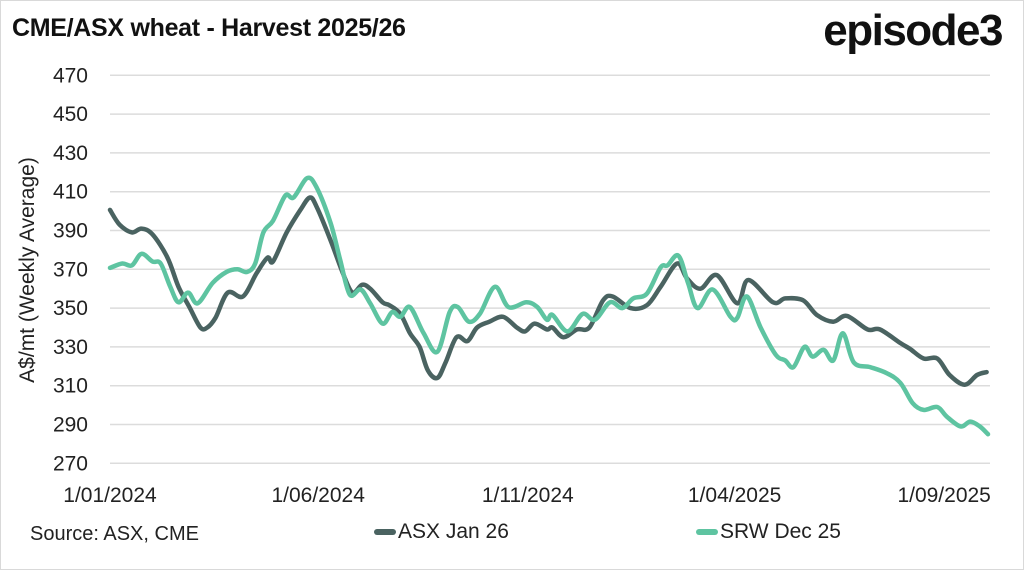 The width and height of the screenshot is (1024, 570). What do you see at coordinates (70, 192) in the screenshot?
I see `y-tick-label: 410` at bounding box center [70, 192].